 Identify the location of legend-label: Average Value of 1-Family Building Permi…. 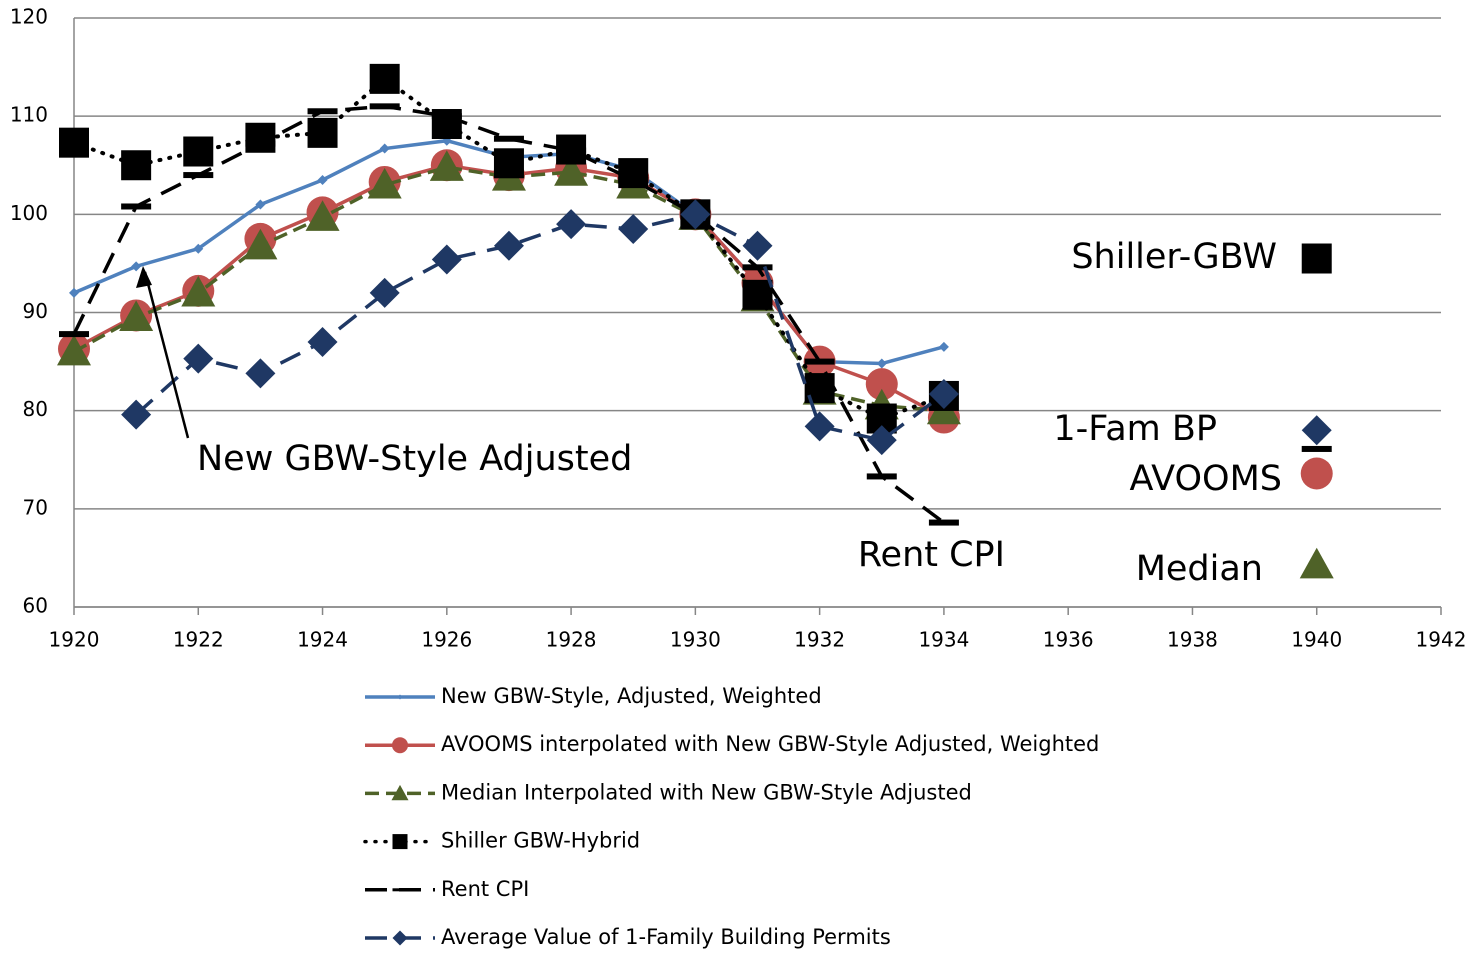
(666, 937).